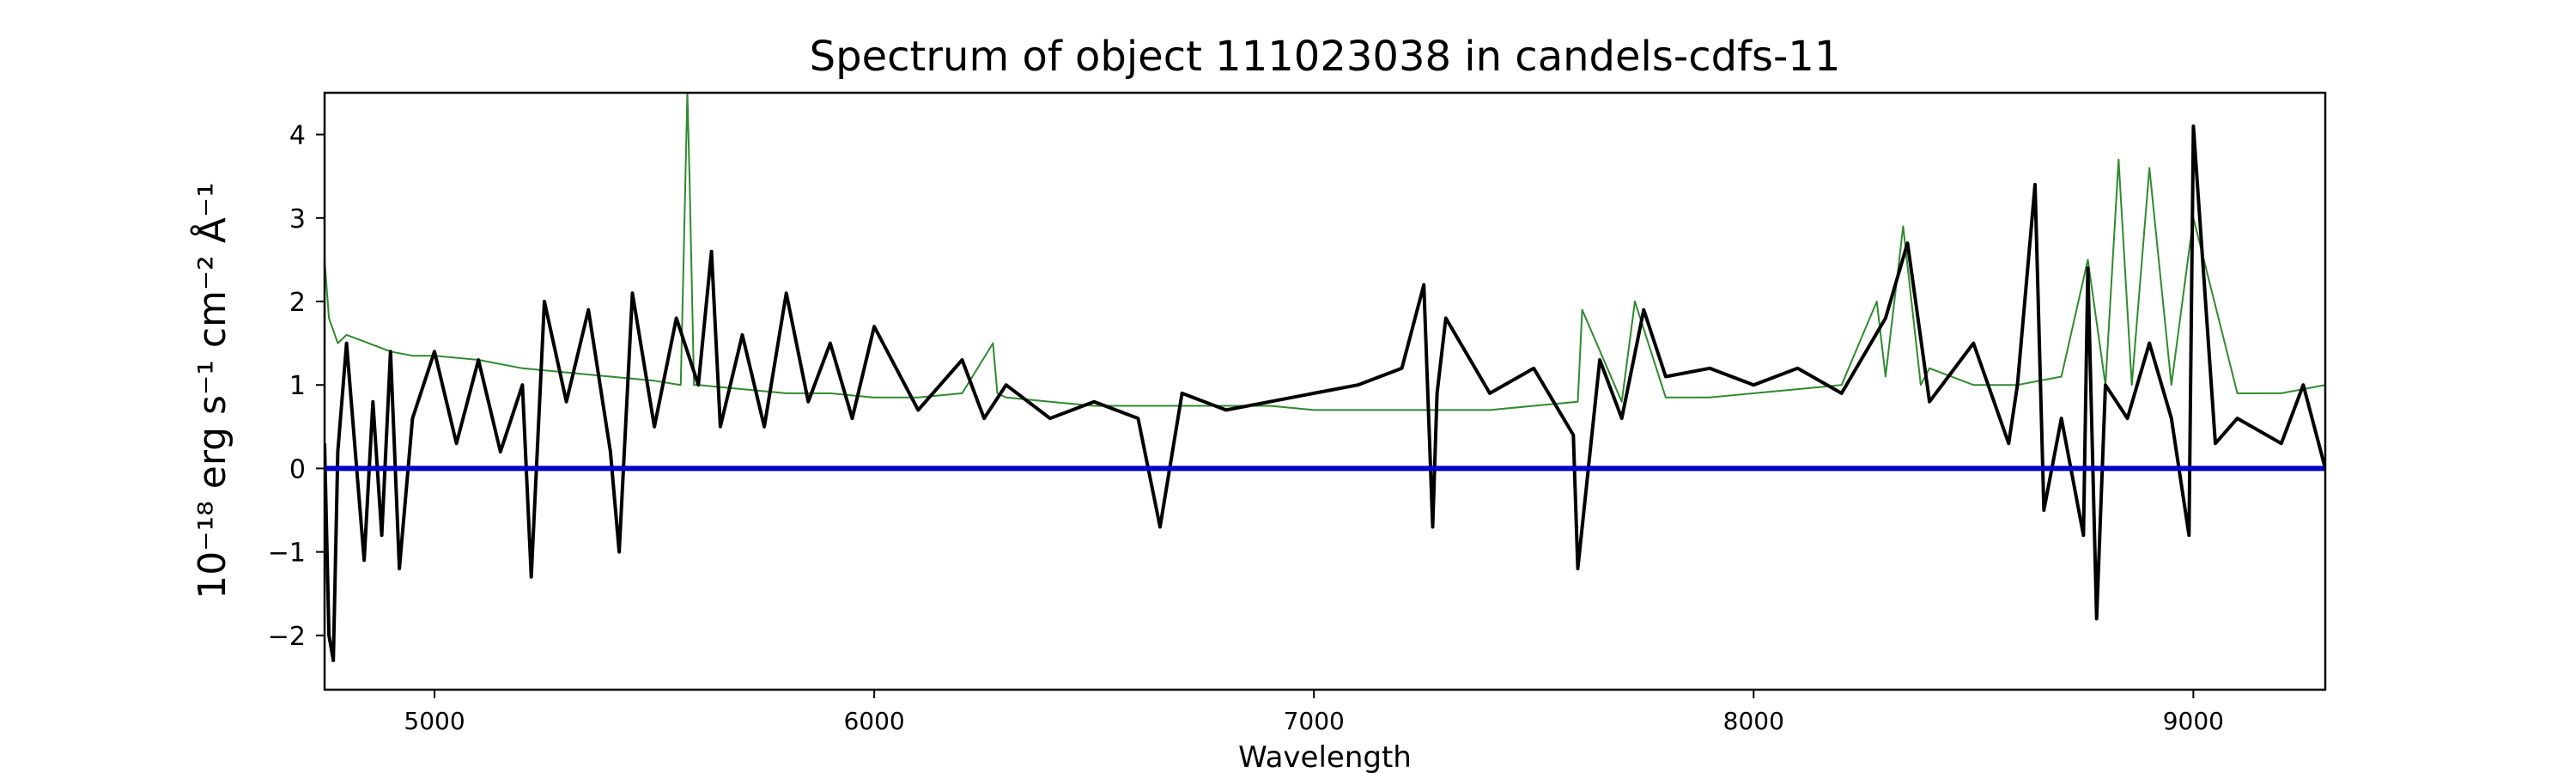 The width and height of the screenshot is (2576, 773). Describe the element at coordinates (287, 554) in the screenshot. I see `y-tick-label: −1` at that location.